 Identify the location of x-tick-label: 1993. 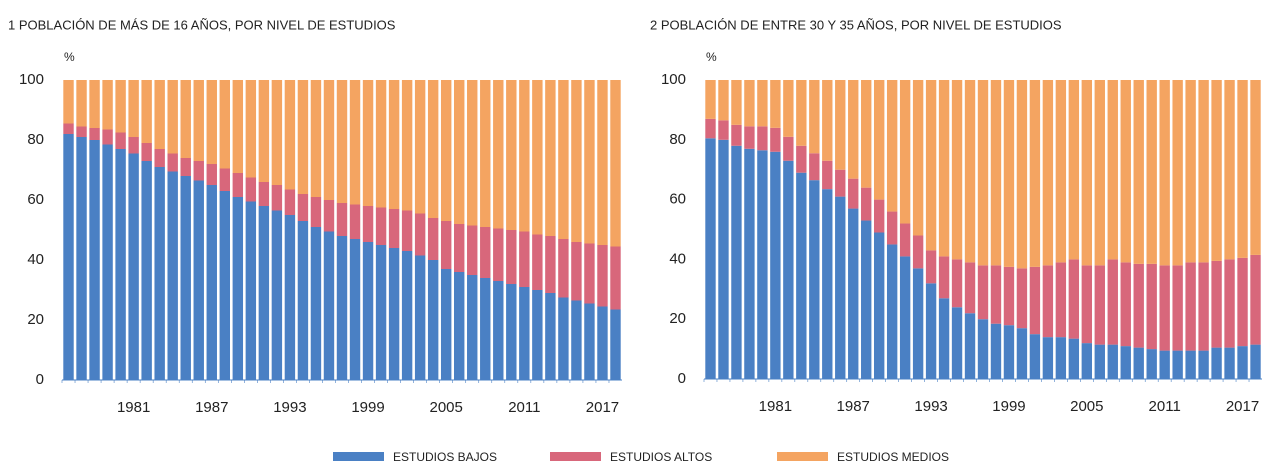
(289, 407).